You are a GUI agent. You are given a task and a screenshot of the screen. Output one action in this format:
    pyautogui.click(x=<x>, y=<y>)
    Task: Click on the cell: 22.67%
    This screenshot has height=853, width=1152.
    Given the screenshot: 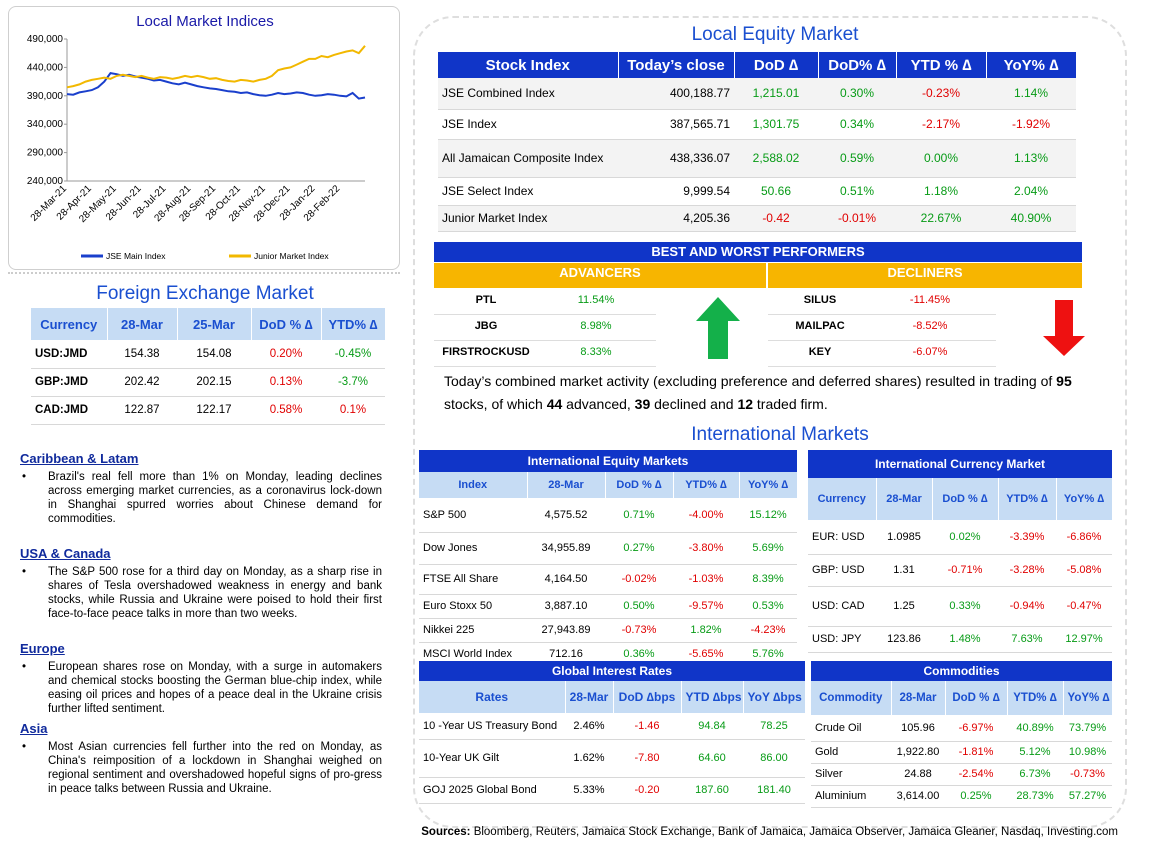 What is the action you would take?
    pyautogui.click(x=941, y=218)
    